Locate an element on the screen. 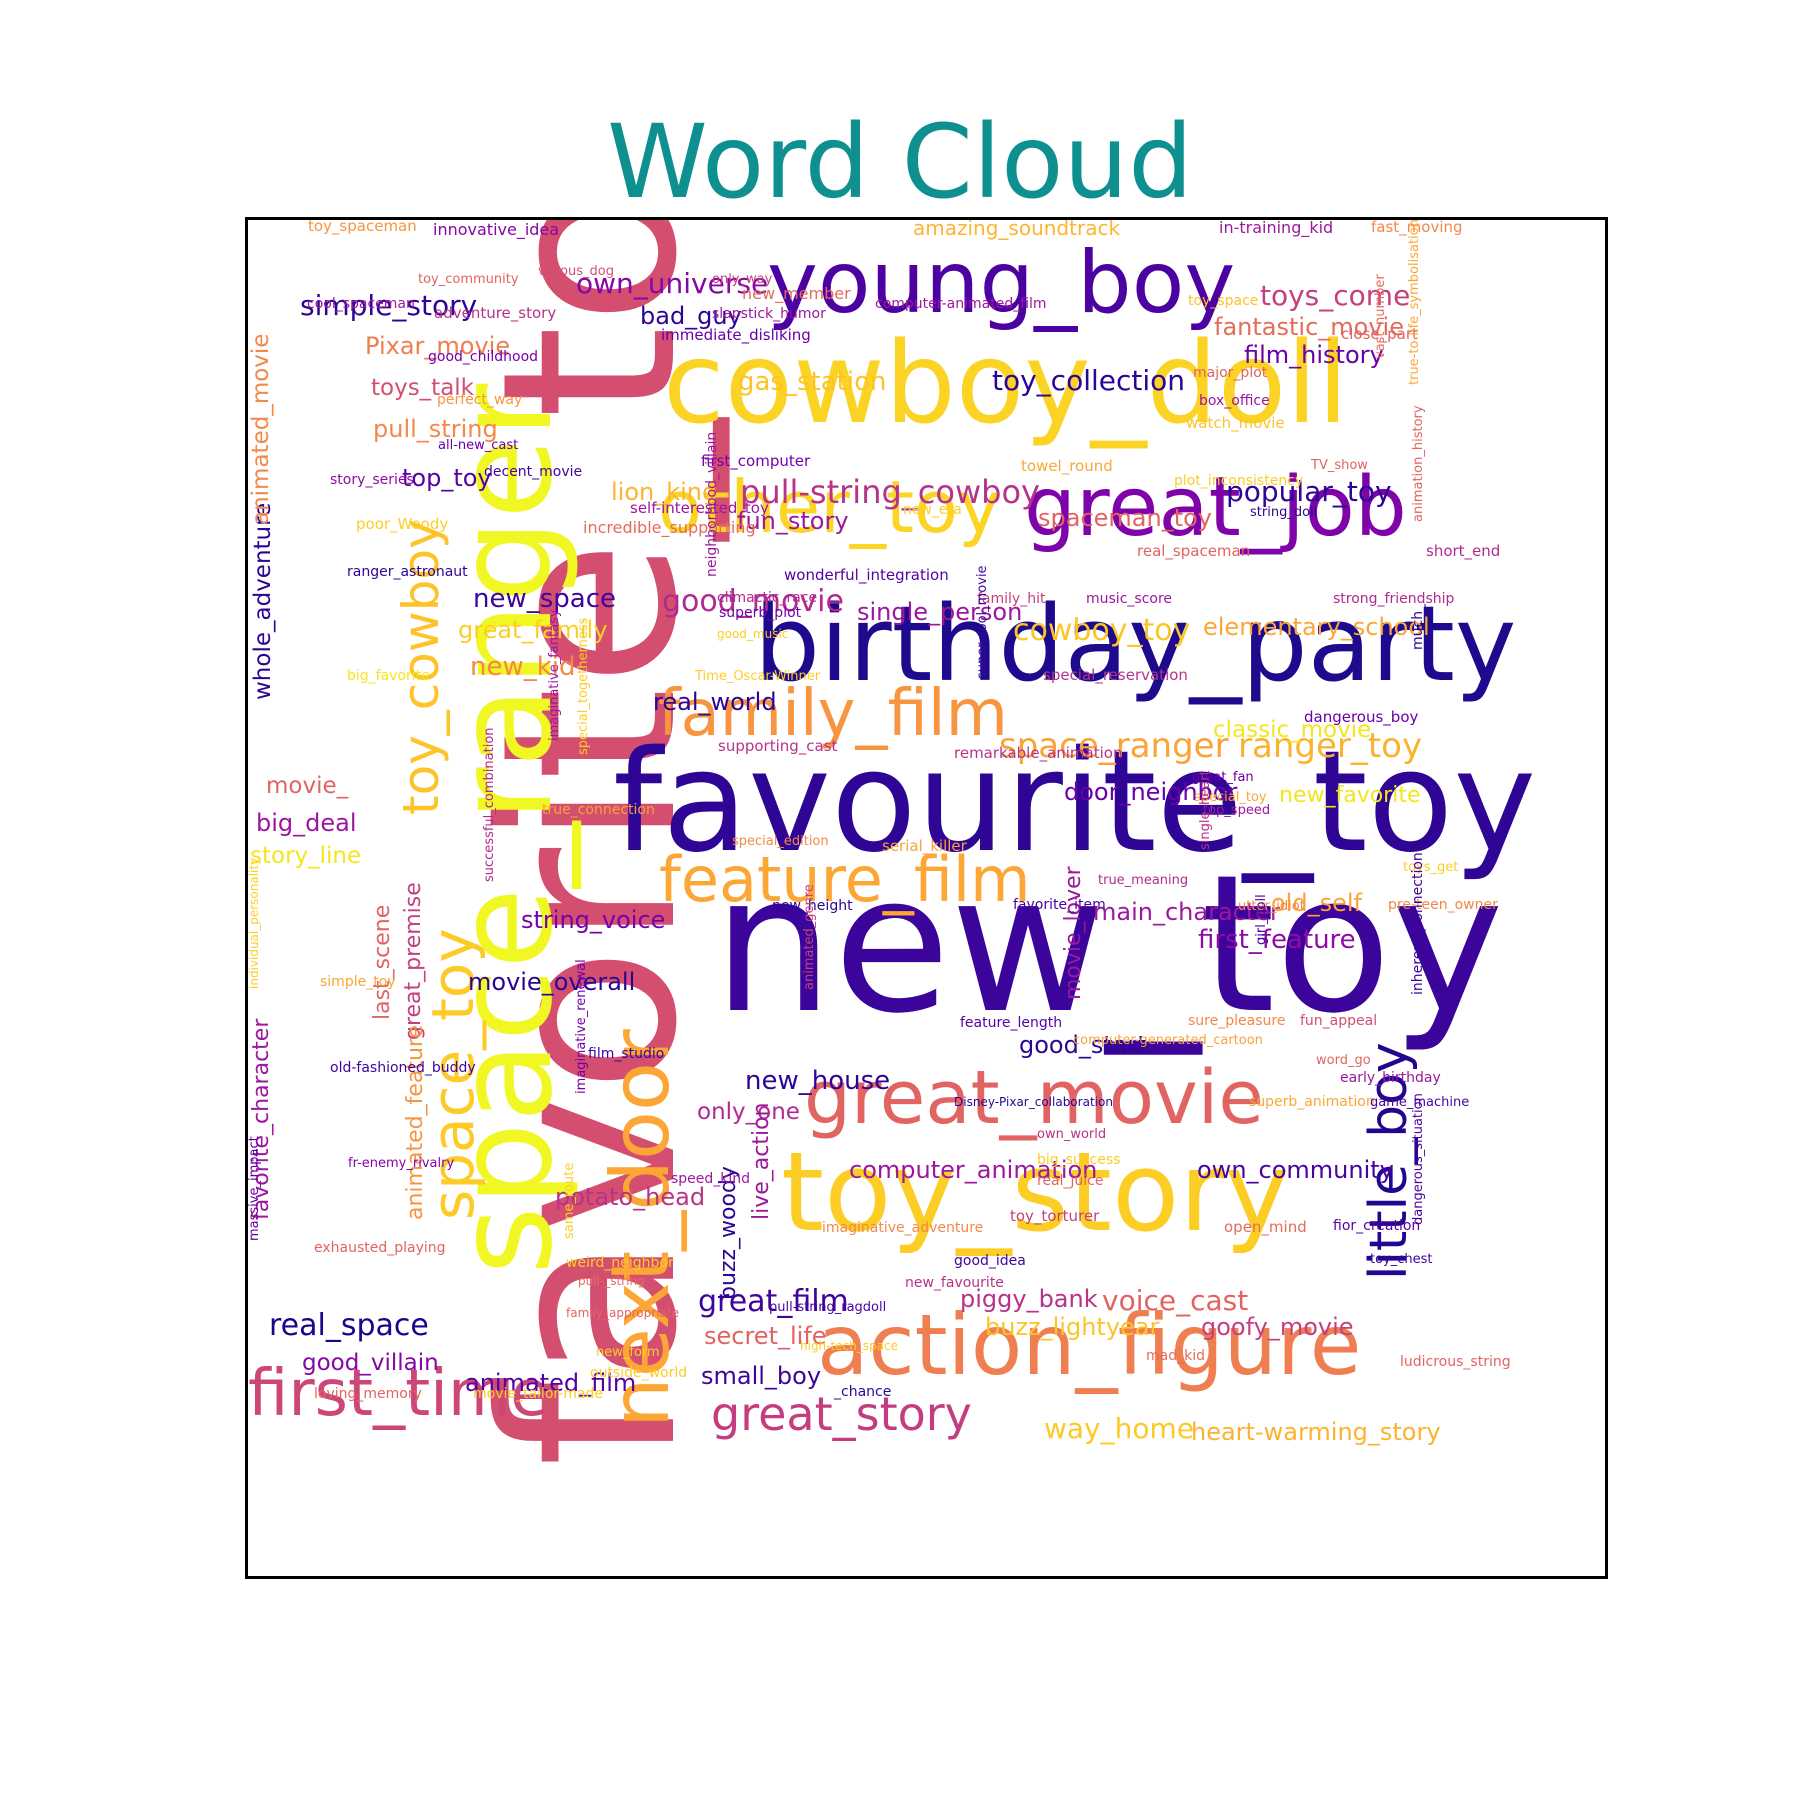 The image size is (1800, 1800). word-bad-guy: bad_guy is located at coordinates (691, 316).